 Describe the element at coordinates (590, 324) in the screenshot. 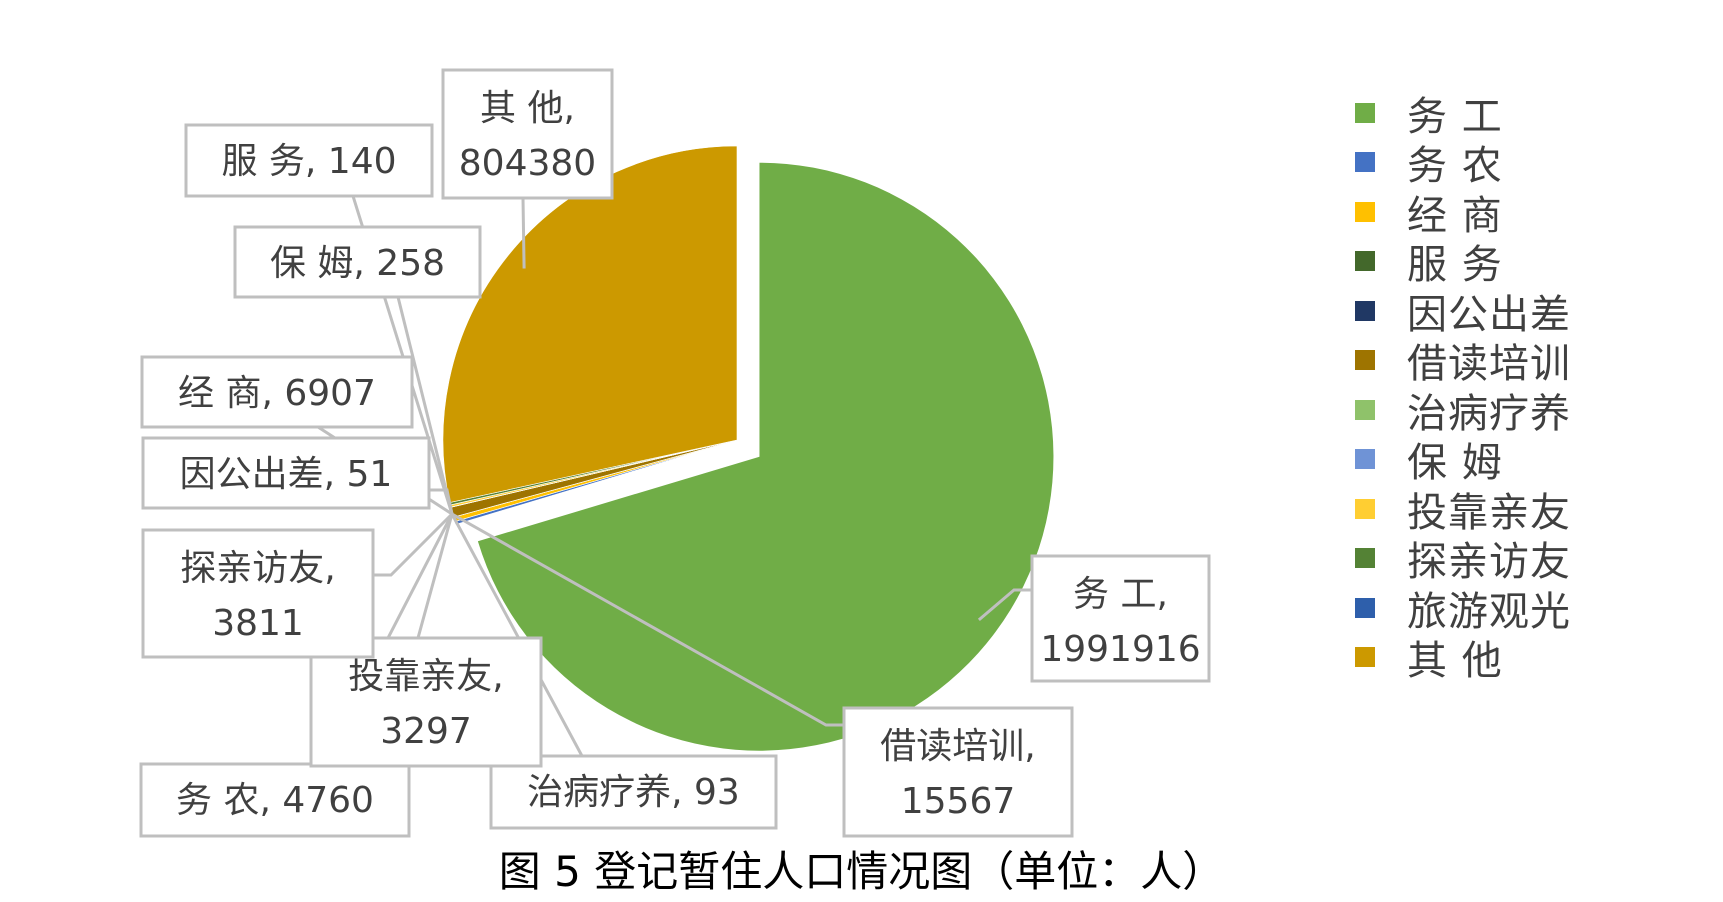

I see `pie-slice` at that location.